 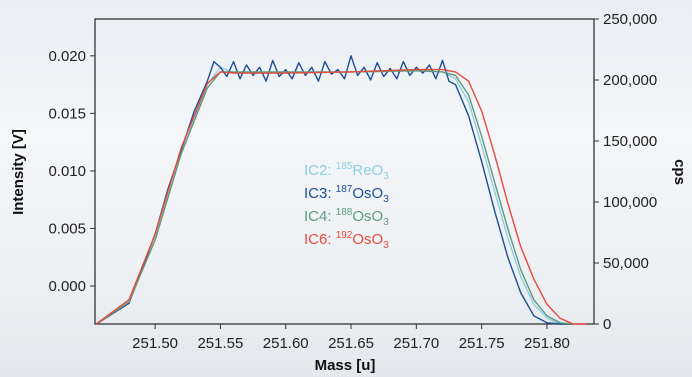 I want to click on y-axis-right-title: cps, so click(x=679, y=172).